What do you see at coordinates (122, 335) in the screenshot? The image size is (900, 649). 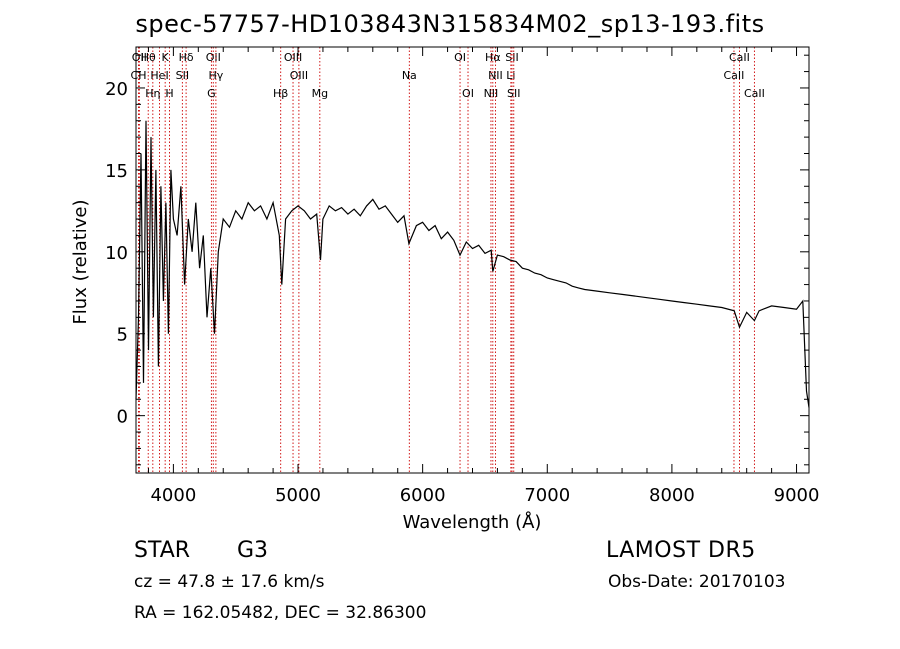 I see `y-tick-label: 5` at bounding box center [122, 335].